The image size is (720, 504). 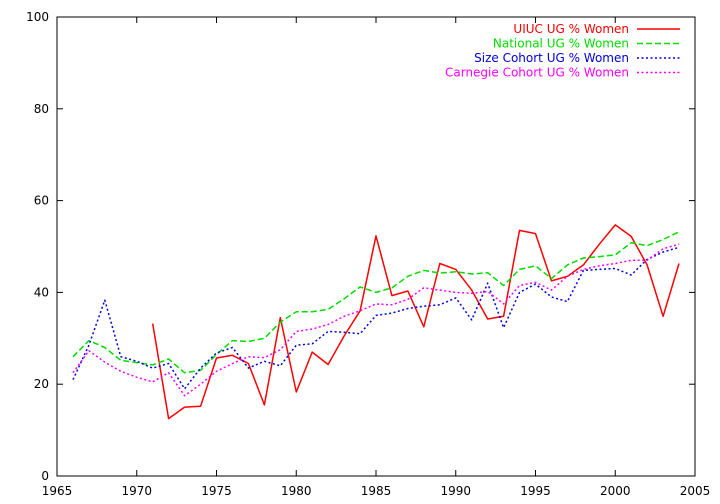 What do you see at coordinates (41, 292) in the screenshot?
I see `y-tick-label: 40` at bounding box center [41, 292].